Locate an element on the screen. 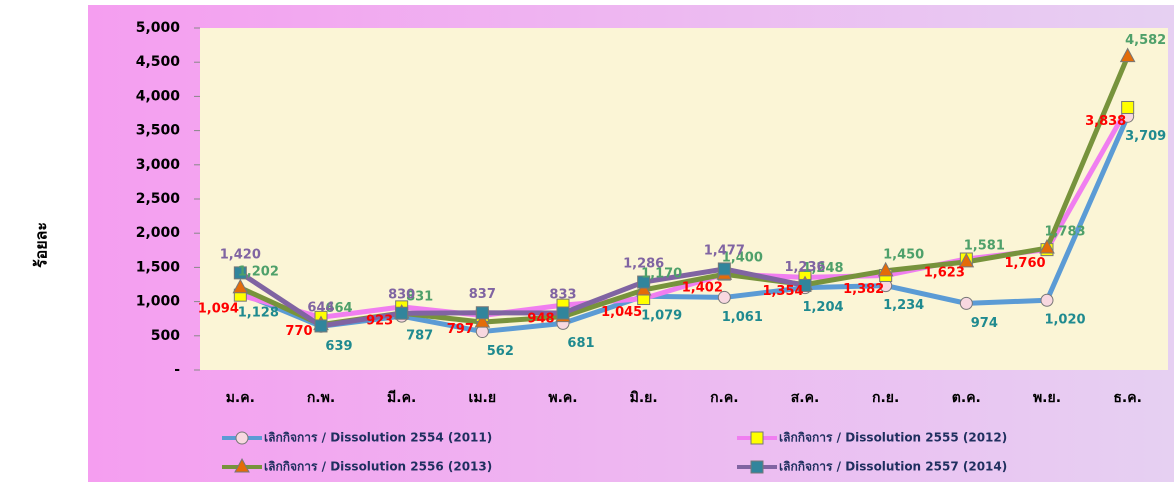 This screenshot has width=1174, height=482. data-label: 1,061 is located at coordinates (742, 317).